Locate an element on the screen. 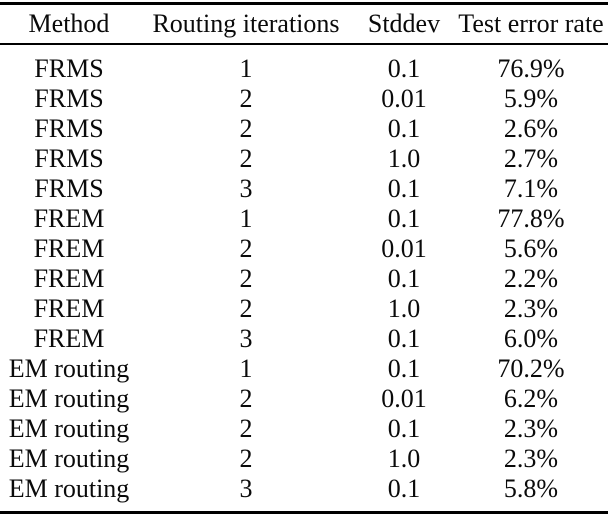 This screenshot has width=608, height=520. table-row: FRMS 2 0.01 5.9% is located at coordinates (304, 99).